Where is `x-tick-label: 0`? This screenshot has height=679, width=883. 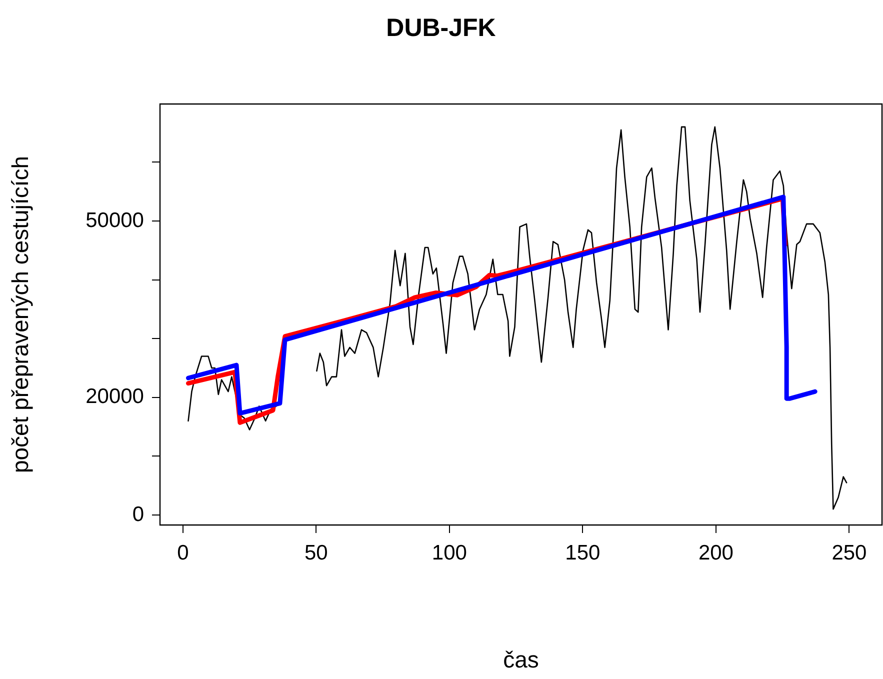 x-tick-label: 0 is located at coordinates (183, 552).